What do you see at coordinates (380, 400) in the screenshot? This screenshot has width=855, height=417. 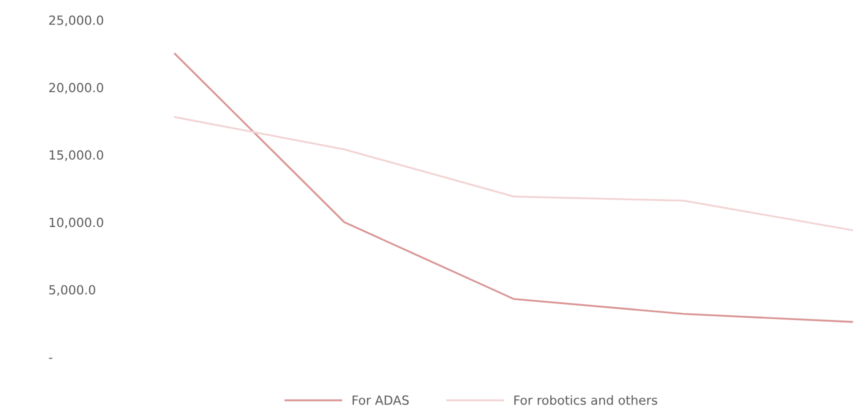 I see `legend-label: For ADAS` at bounding box center [380, 400].